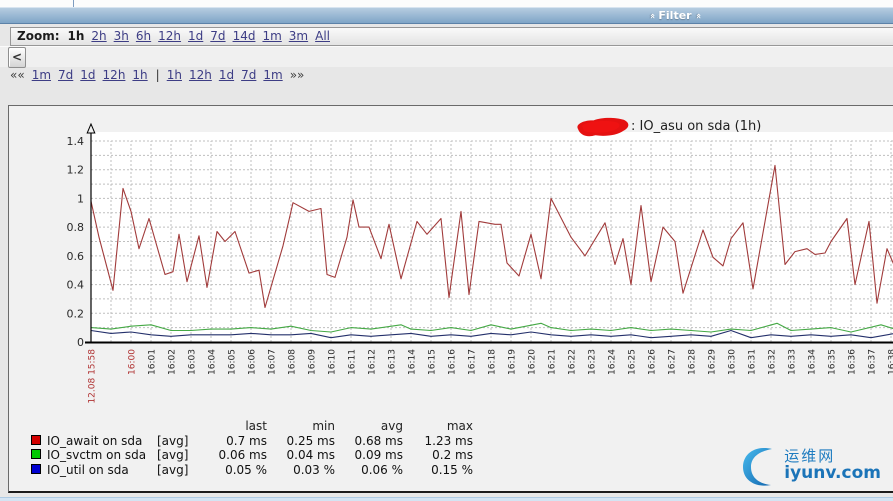 The width and height of the screenshot is (893, 501). Describe the element at coordinates (80, 198) in the screenshot. I see `y-tick-label: 1` at that location.